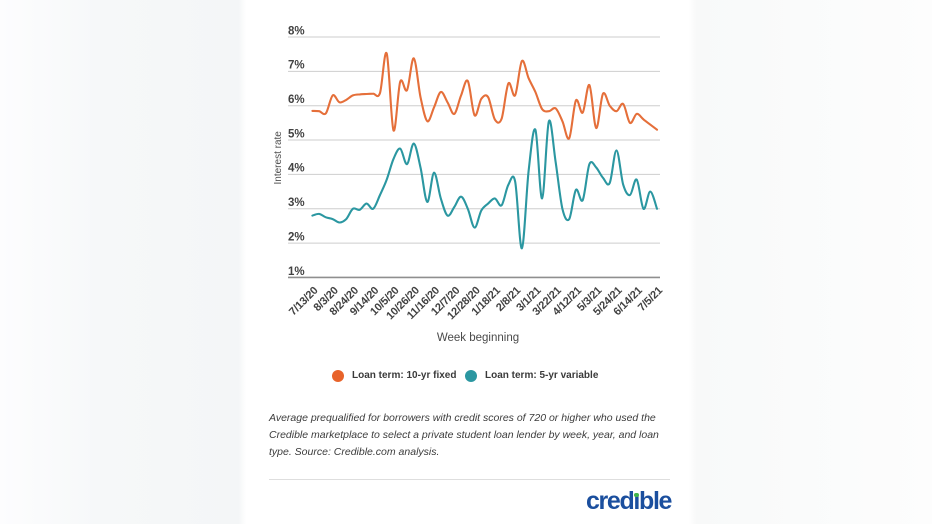 The width and height of the screenshot is (932, 524). Describe the element at coordinates (296, 169) in the screenshot. I see `svg-text: 4%` at that location.